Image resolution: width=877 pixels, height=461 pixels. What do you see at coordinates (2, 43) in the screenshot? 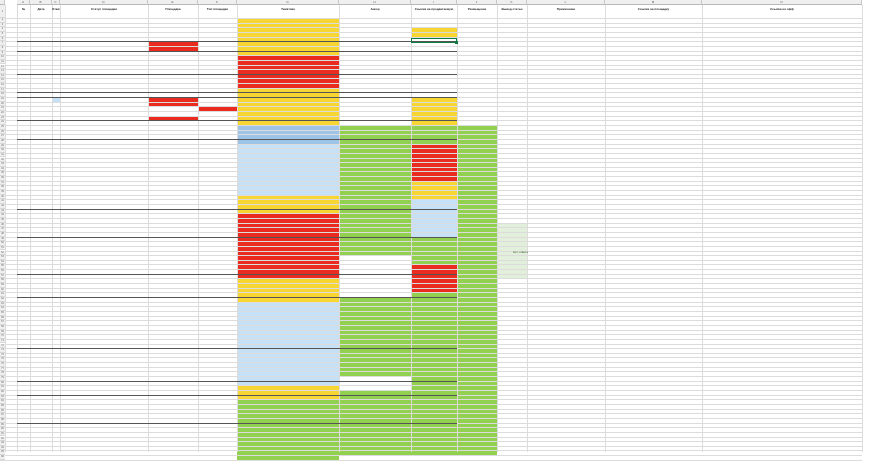
I see `row-header: 7` at bounding box center [2, 43].